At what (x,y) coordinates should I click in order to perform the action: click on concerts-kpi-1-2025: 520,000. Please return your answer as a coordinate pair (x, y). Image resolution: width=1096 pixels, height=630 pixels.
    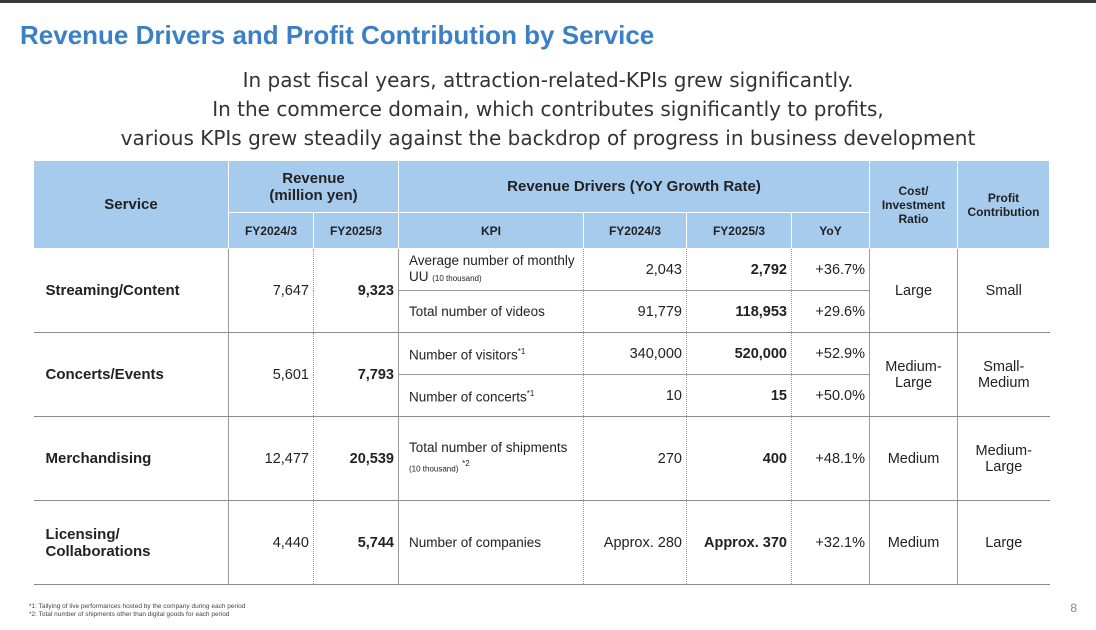
    Looking at the image, I should click on (739, 353).